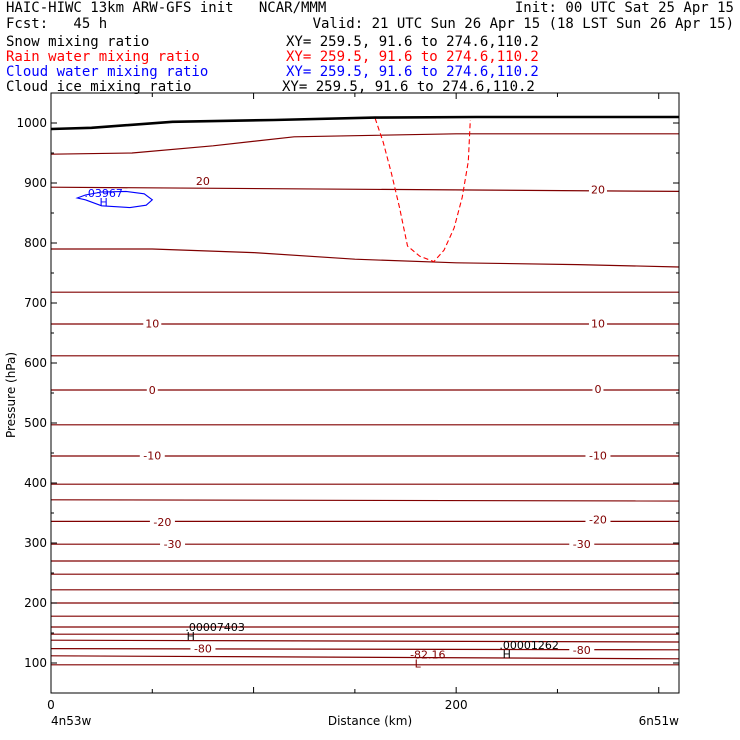 The width and height of the screenshot is (740, 740). What do you see at coordinates (104, 202) in the screenshot?
I see `cloud-water-max-marker: H` at bounding box center [104, 202].